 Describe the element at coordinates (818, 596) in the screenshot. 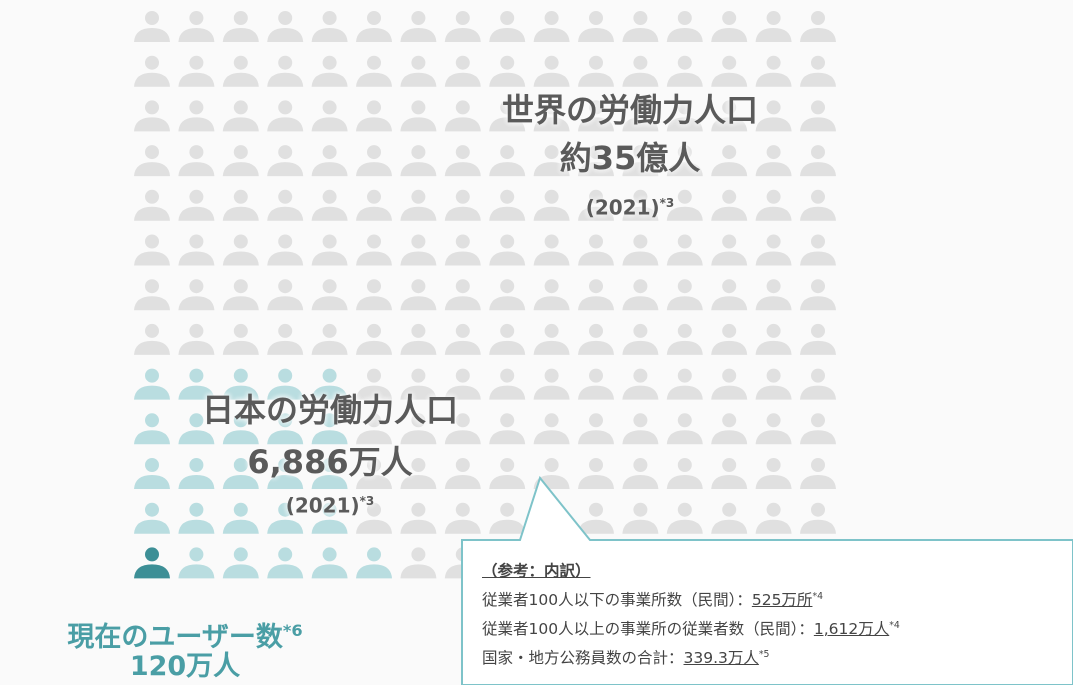

I see `item-note: *4` at that location.